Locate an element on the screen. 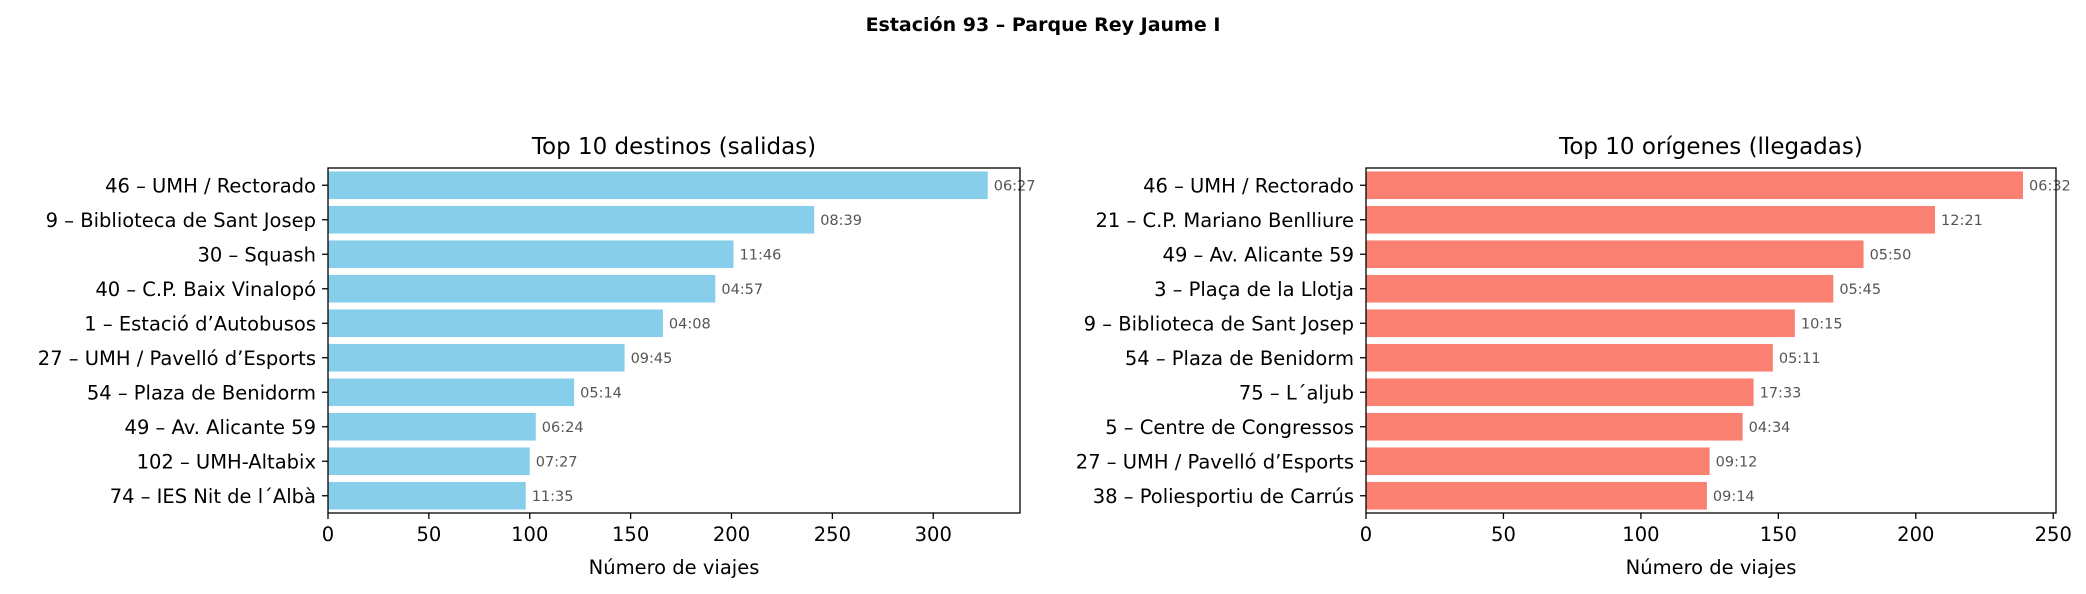  bar-data-label: 06:27 is located at coordinates (1015, 186).